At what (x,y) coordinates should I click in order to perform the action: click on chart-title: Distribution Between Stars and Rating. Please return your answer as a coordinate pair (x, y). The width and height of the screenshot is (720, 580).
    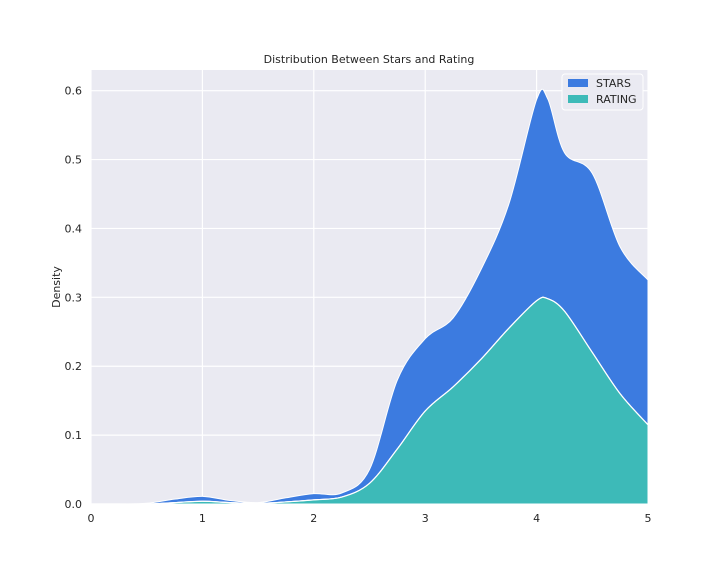
    Looking at the image, I should click on (369, 59).